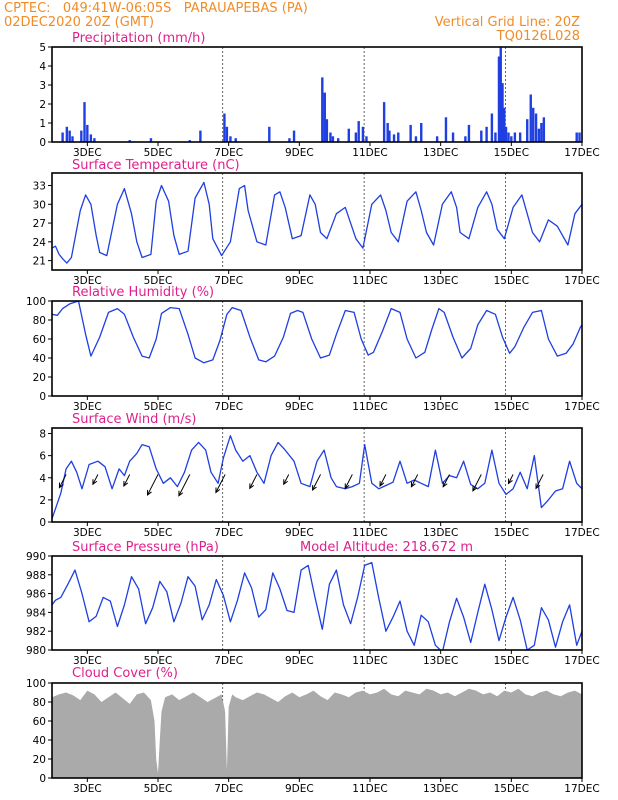 The image size is (618, 800). What do you see at coordinates (581, 407) in the screenshot?
I see `rh-x-tick-label: 17DEC` at bounding box center [581, 407].